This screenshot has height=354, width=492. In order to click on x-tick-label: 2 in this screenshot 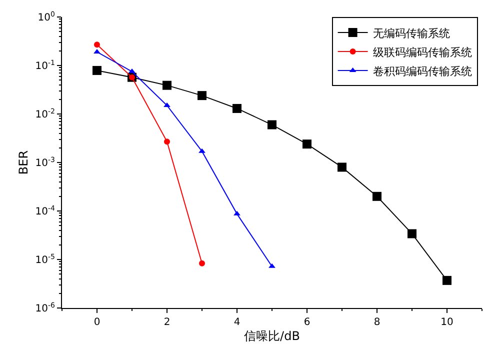, I will do `click(167, 322)`.